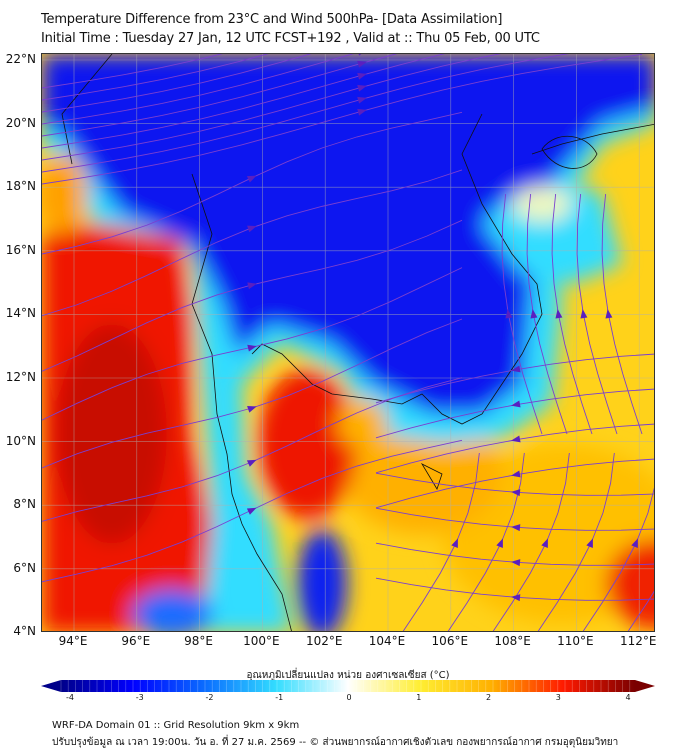  What do you see at coordinates (450, 641) in the screenshot?
I see `lon-label: 106°E` at bounding box center [450, 641].